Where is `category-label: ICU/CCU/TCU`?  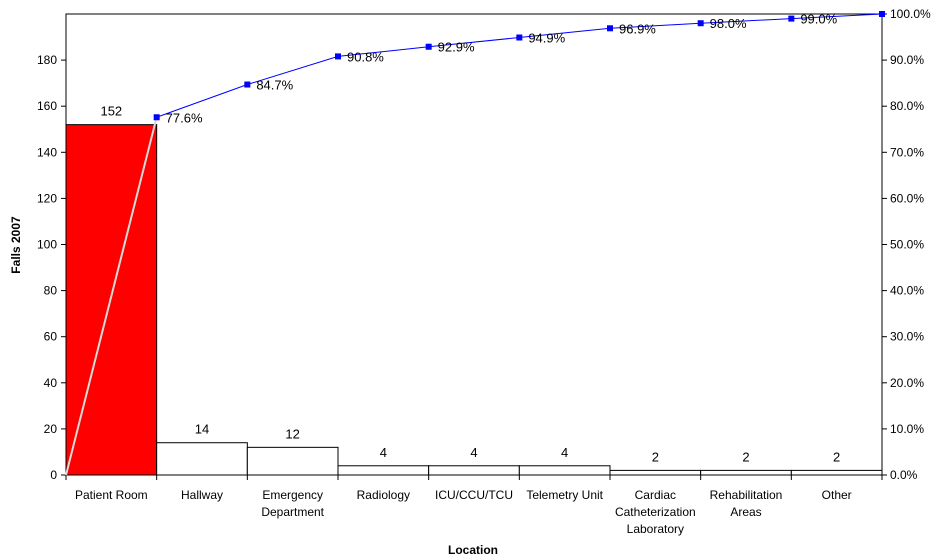 category-label: ICU/CCU/TCU is located at coordinates (474, 495).